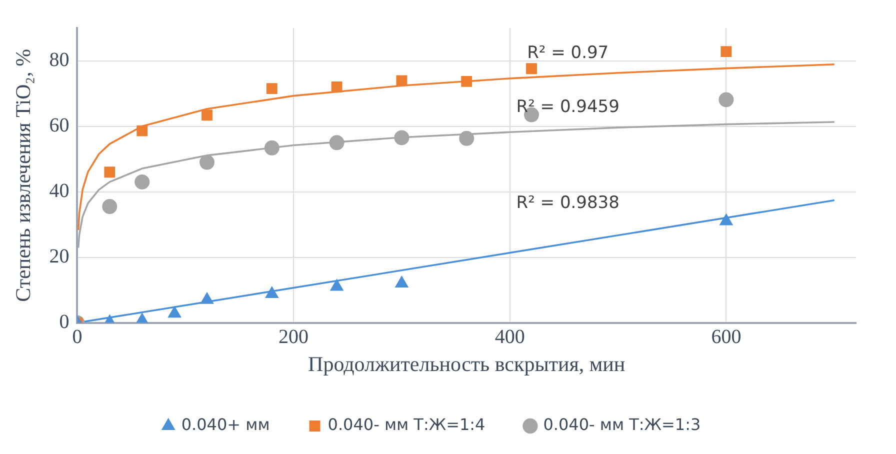  I want to click on x-axis-title: Продолжительность вскрытия, мин, so click(467, 364).